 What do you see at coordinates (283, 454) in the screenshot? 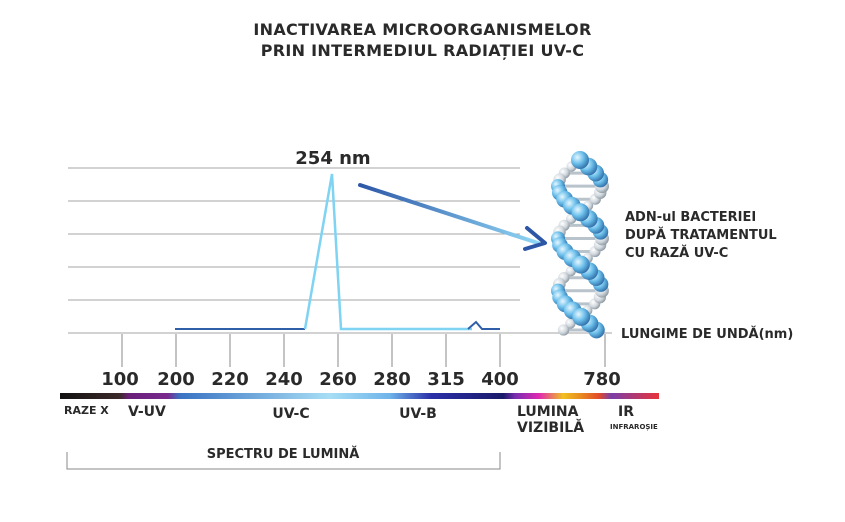
I see `spectrum-label: SPECTRU DE LUMINĂ` at bounding box center [283, 454].